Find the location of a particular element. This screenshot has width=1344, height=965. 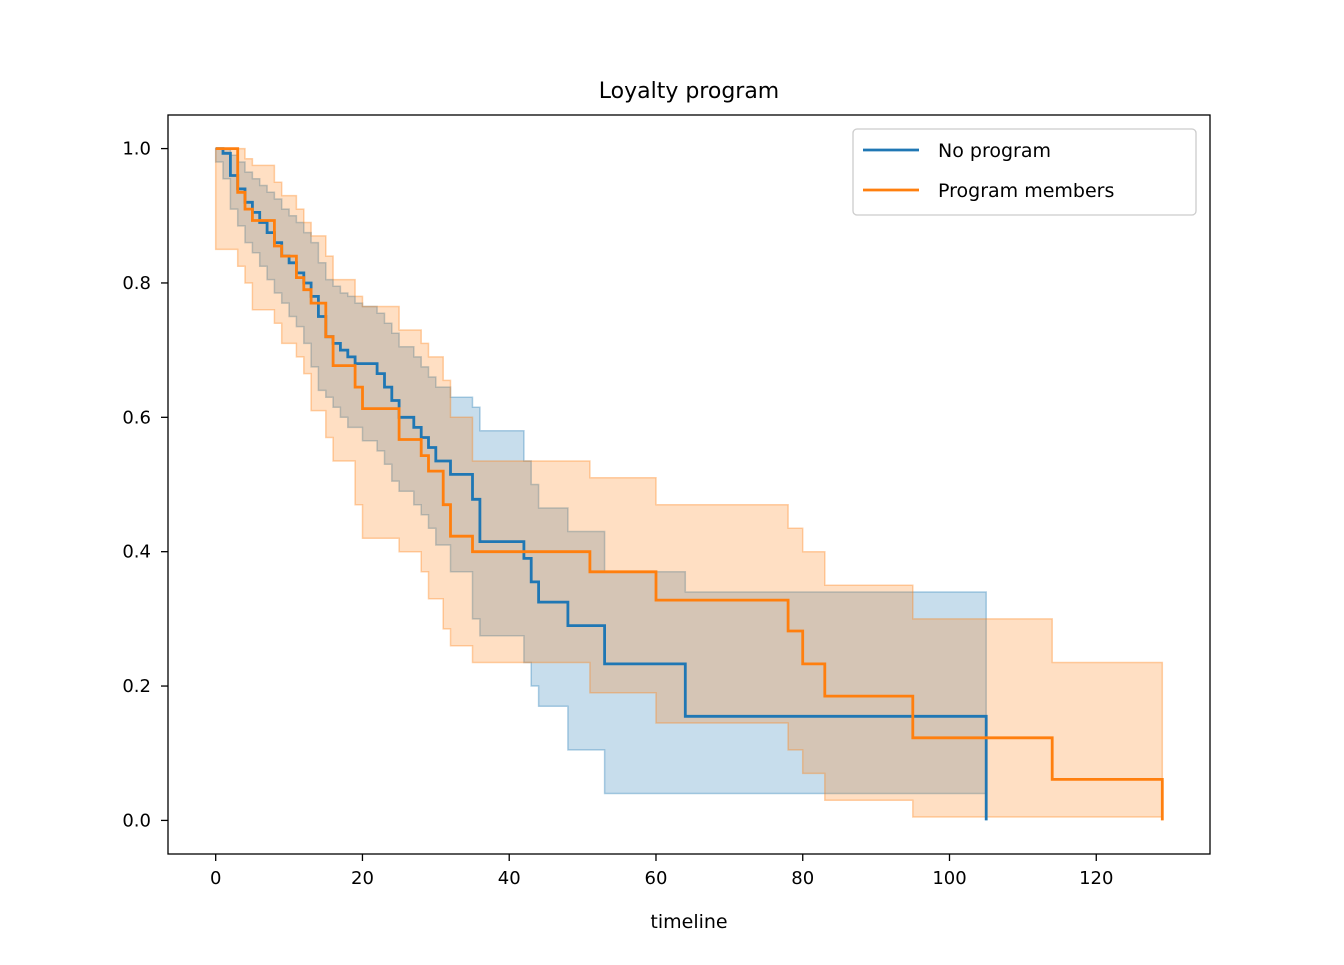

chart-title: Loyalty program is located at coordinates (689, 91).